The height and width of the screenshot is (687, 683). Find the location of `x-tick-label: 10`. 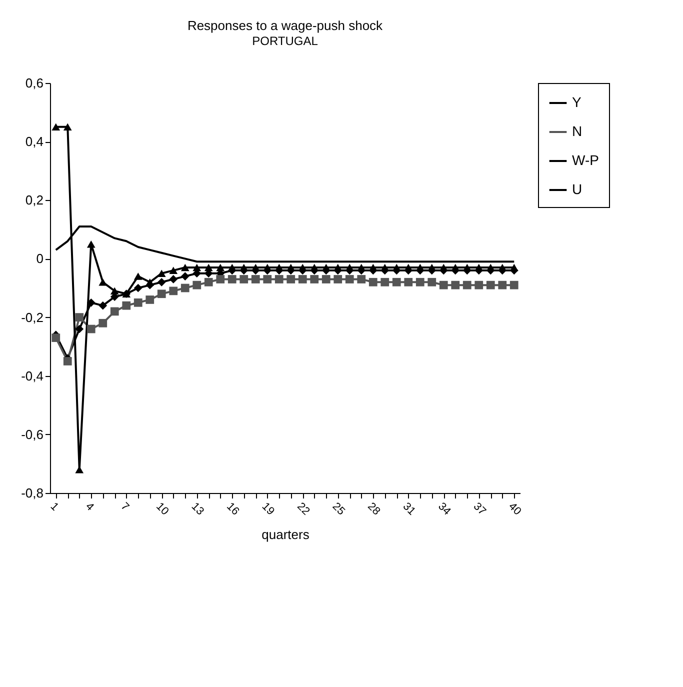

x-tick-label: 10 is located at coordinates (162, 509).